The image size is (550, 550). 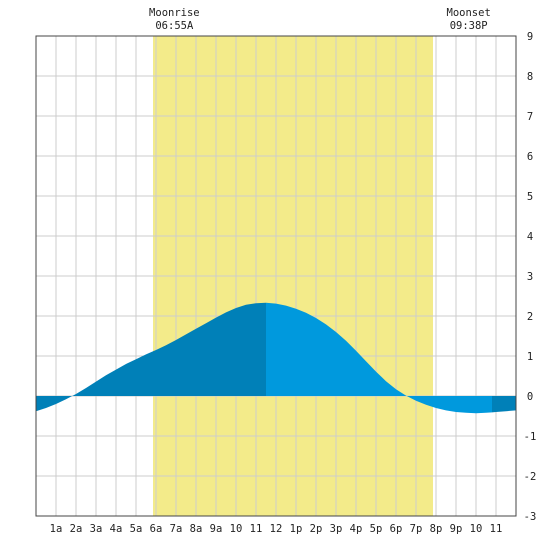 What do you see at coordinates (116, 529) in the screenshot?
I see `x-tick-label: 4a` at bounding box center [116, 529].